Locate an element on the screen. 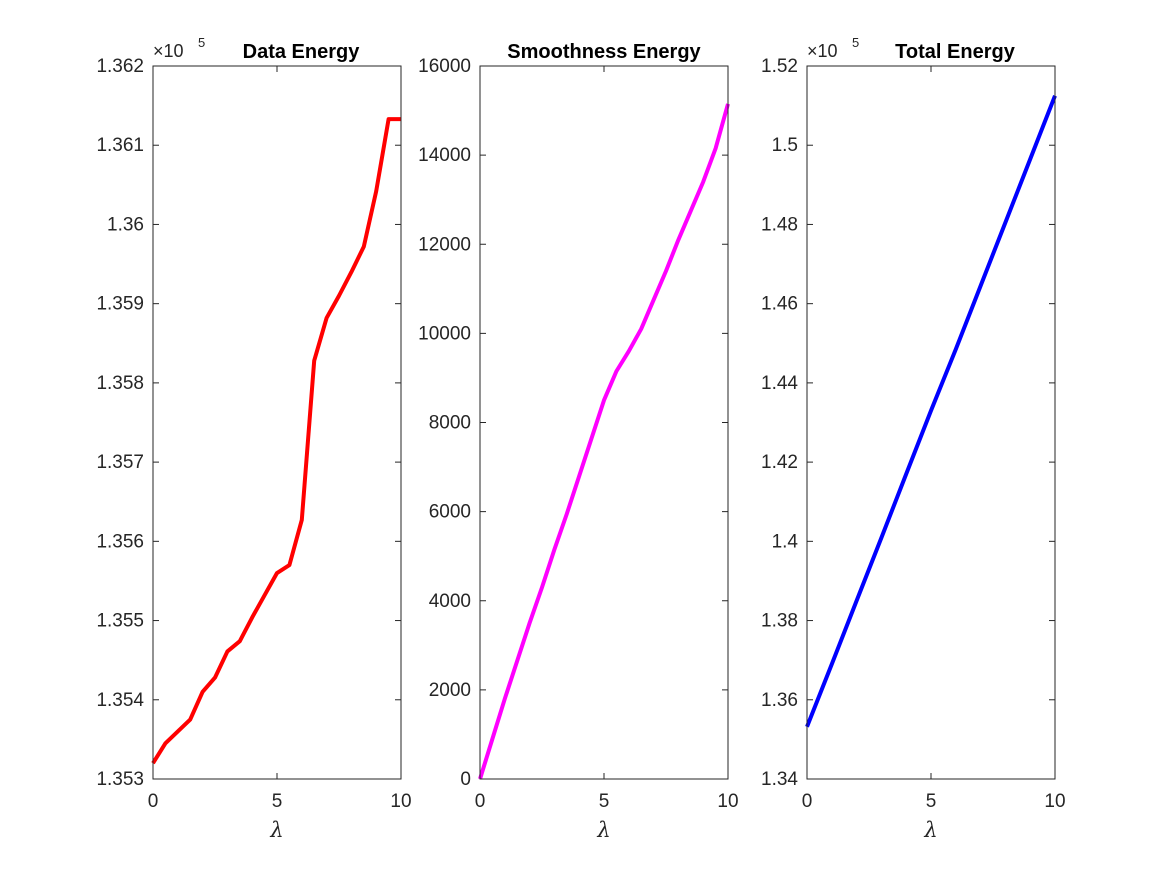  y-tick-label: 1.38 is located at coordinates (779, 621).